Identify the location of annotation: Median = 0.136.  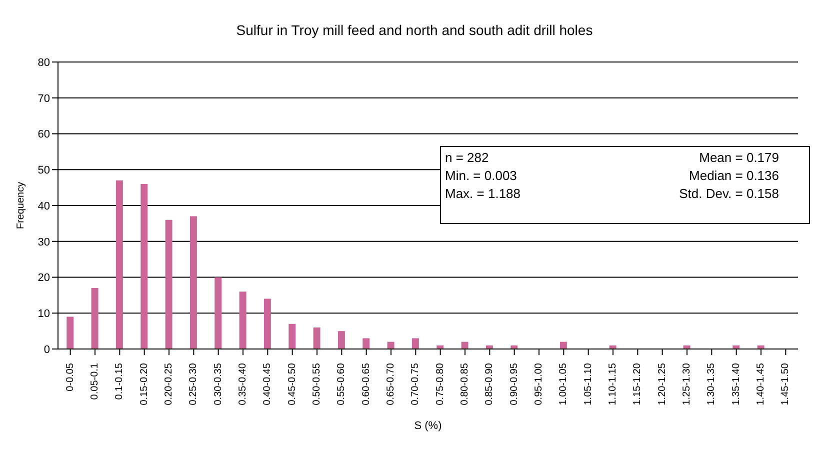
(734, 176).